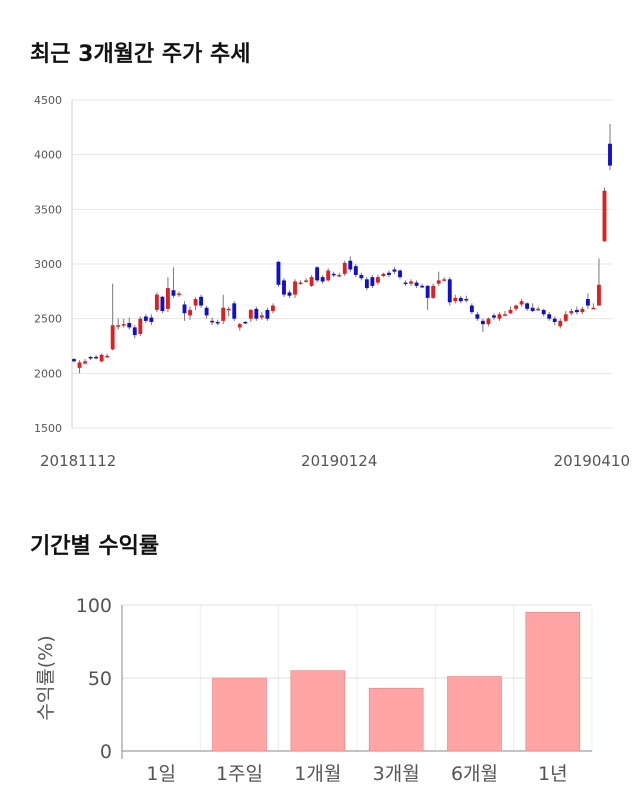 This screenshot has height=810, width=640. I want to click on x-tick-label: 20190124, so click(339, 461).